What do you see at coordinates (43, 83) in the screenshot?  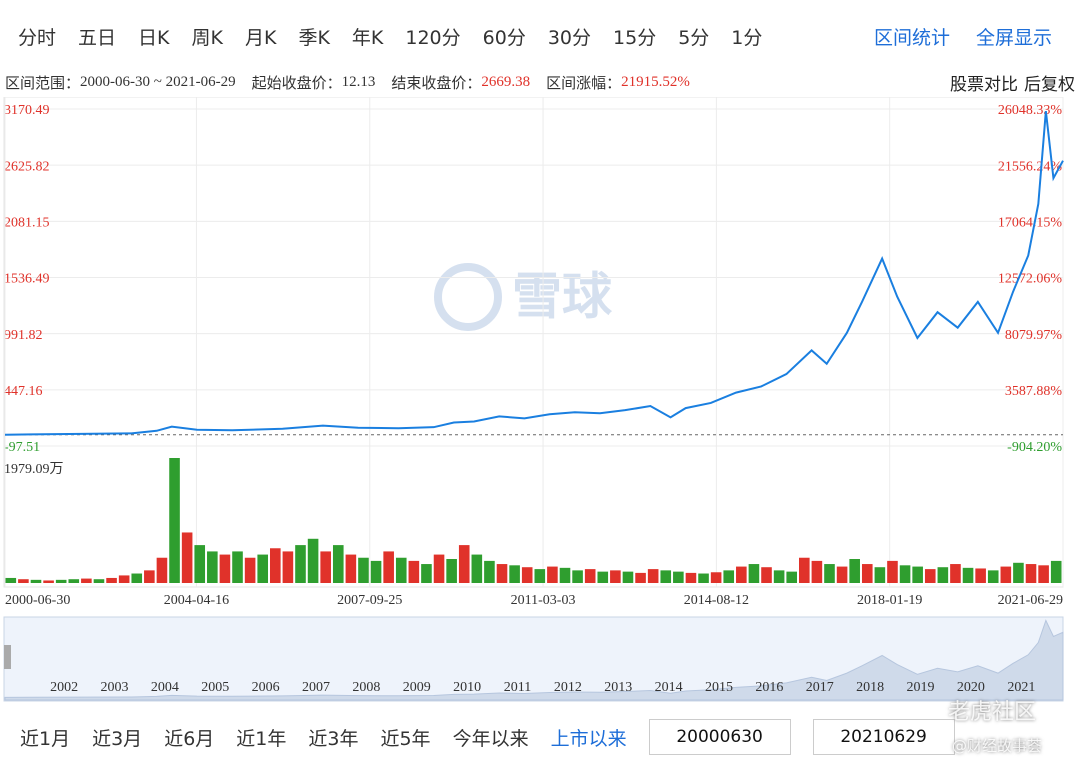 I see `label: 区间范围：` at bounding box center [43, 83].